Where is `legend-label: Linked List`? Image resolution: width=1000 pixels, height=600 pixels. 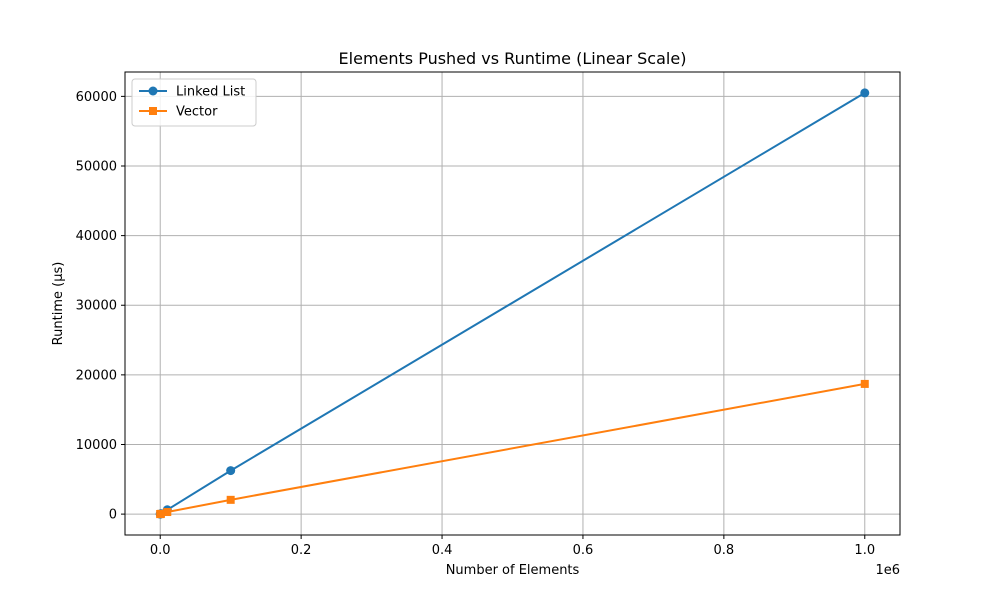 legend-label: Linked List is located at coordinates (210, 92).